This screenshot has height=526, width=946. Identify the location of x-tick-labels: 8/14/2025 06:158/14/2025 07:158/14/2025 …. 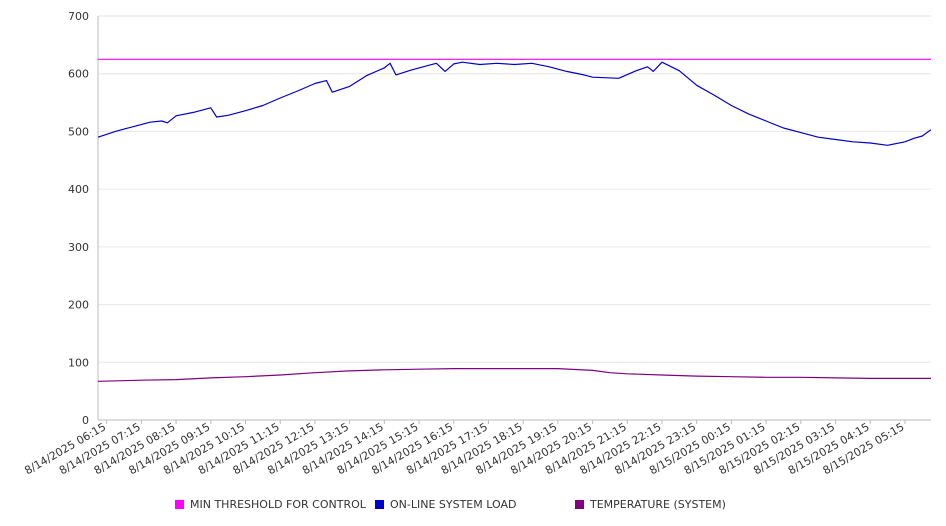
(464, 448).